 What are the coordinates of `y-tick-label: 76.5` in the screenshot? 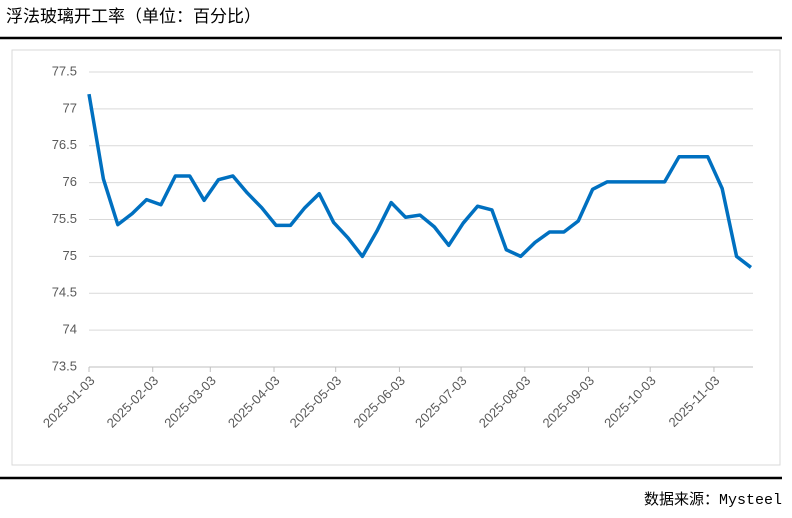 It's located at (64, 144).